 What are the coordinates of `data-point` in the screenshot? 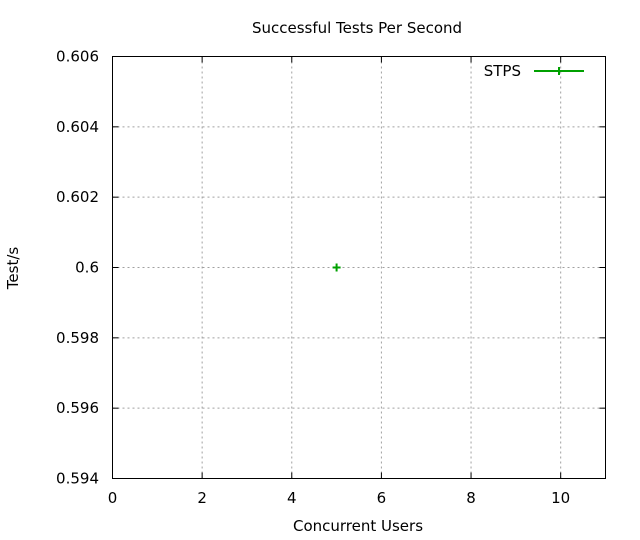 It's located at (336, 267).